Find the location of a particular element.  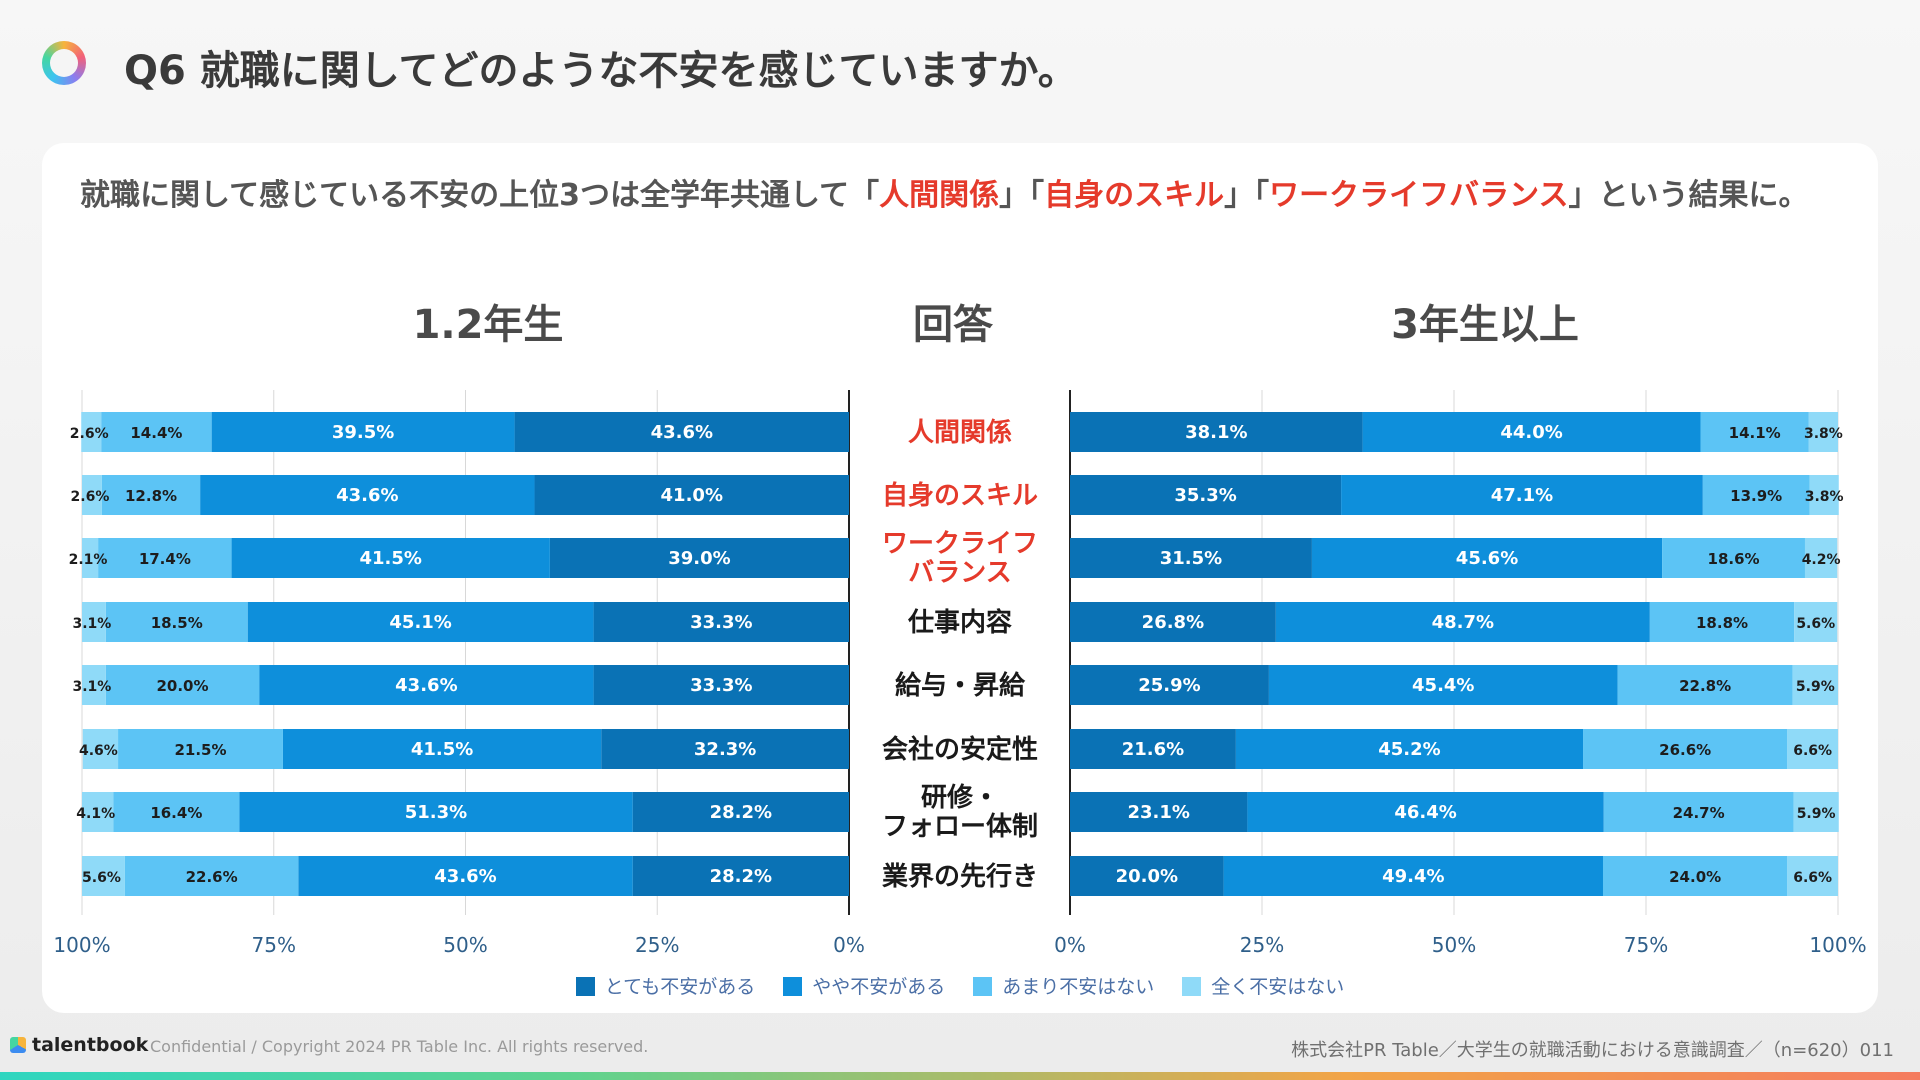

legend-item: 全く不安はない is located at coordinates (1263, 985).